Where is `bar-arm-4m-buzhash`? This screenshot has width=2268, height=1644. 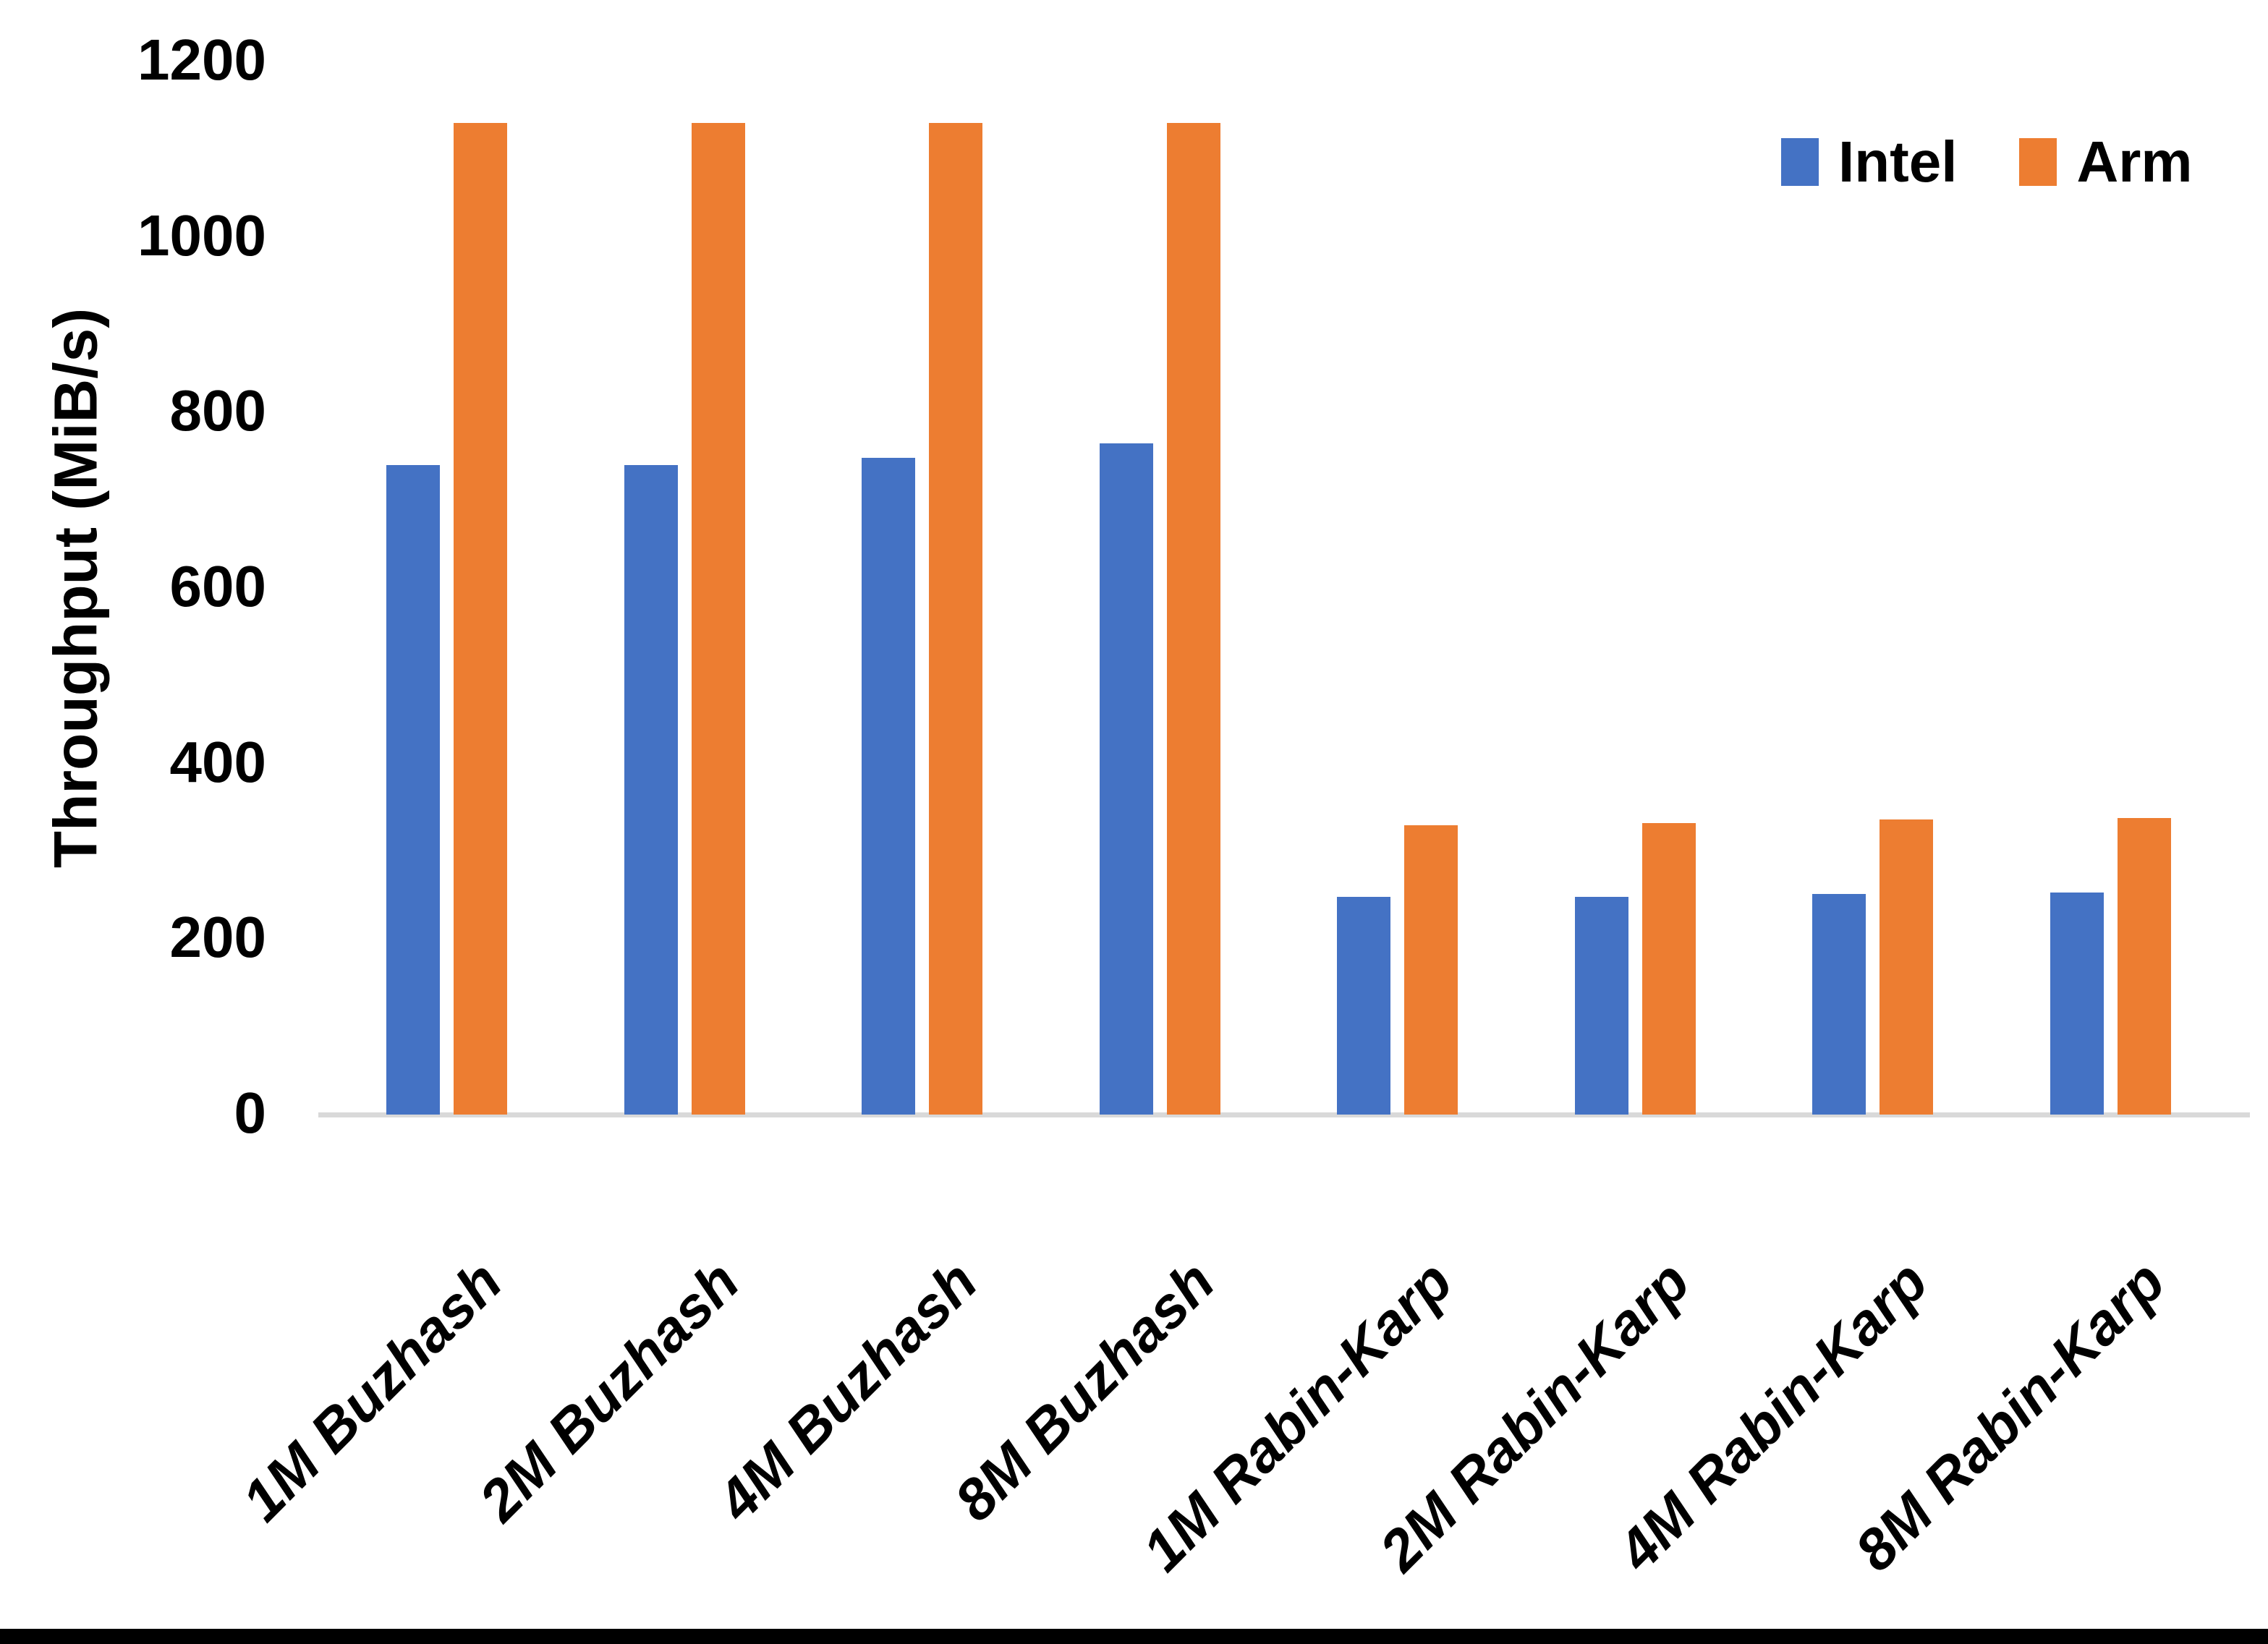 bar-arm-4m-buzhash is located at coordinates (955, 619).